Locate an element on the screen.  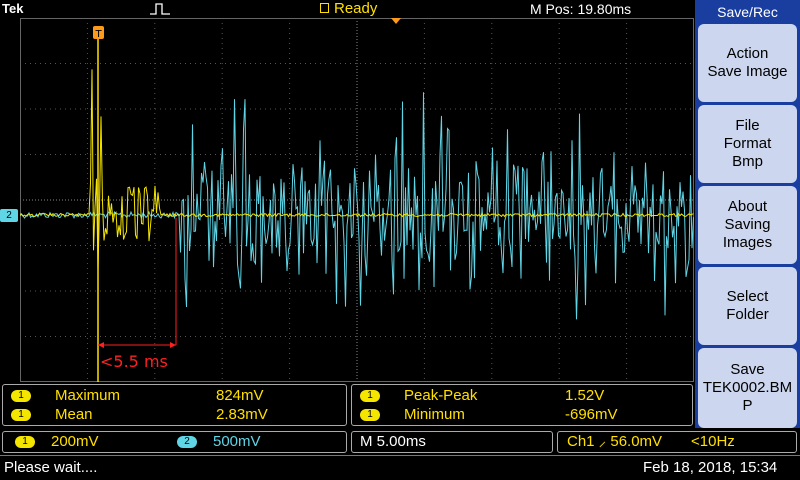
date-time: Feb 18, 2018, 15:34 is located at coordinates (710, 467).